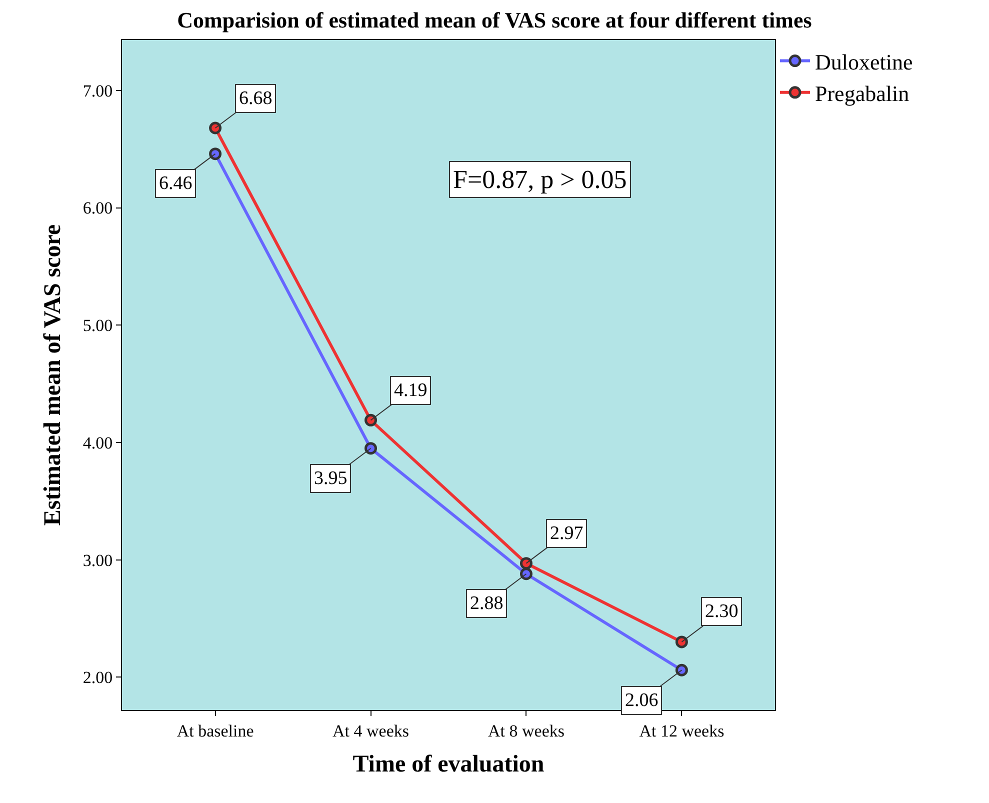  Describe the element at coordinates (540, 179) in the screenshot. I see `annotation: F=0.87, p > 0.05` at that location.